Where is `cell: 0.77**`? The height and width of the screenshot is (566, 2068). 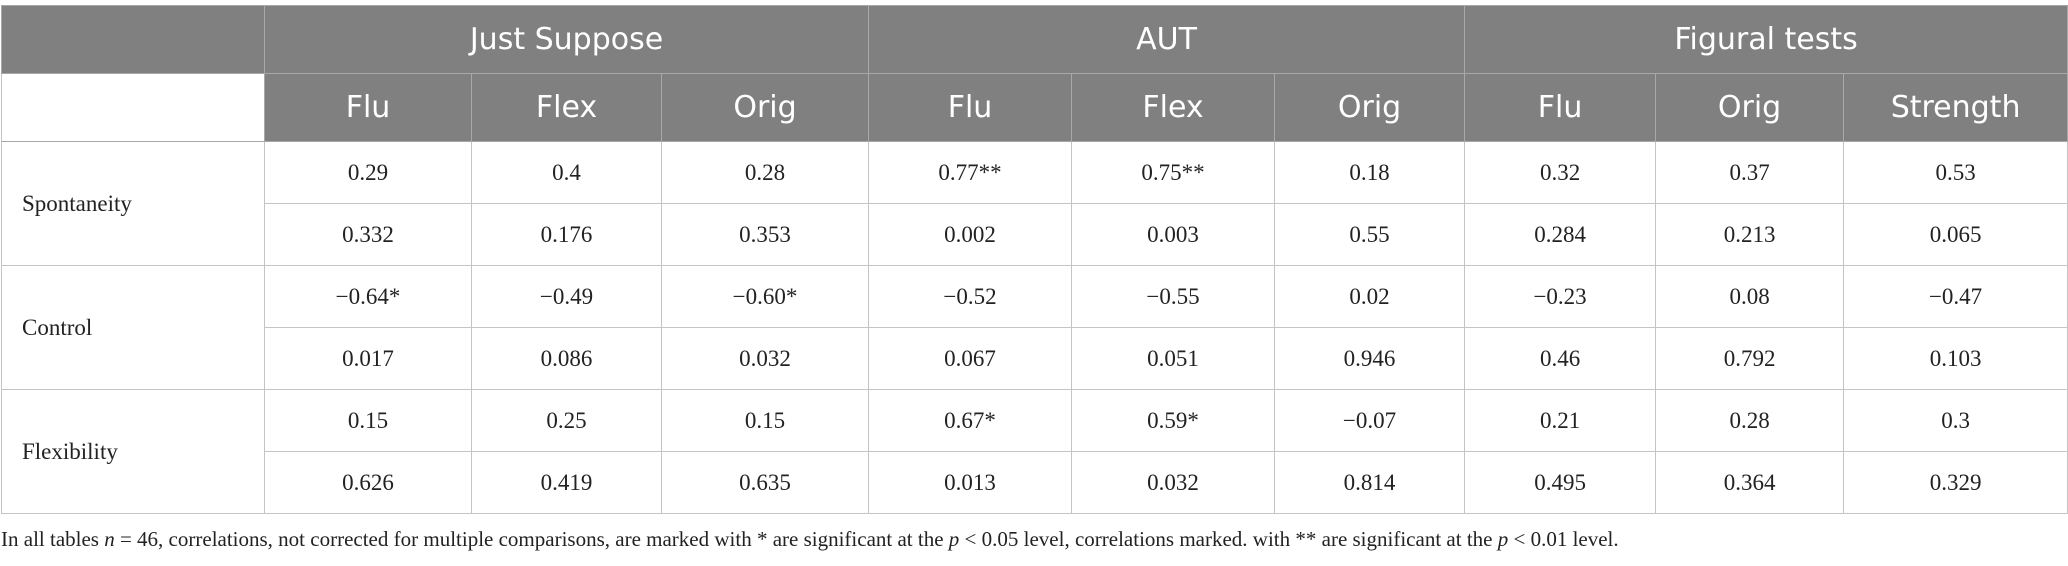 cell: 0.77** is located at coordinates (970, 172).